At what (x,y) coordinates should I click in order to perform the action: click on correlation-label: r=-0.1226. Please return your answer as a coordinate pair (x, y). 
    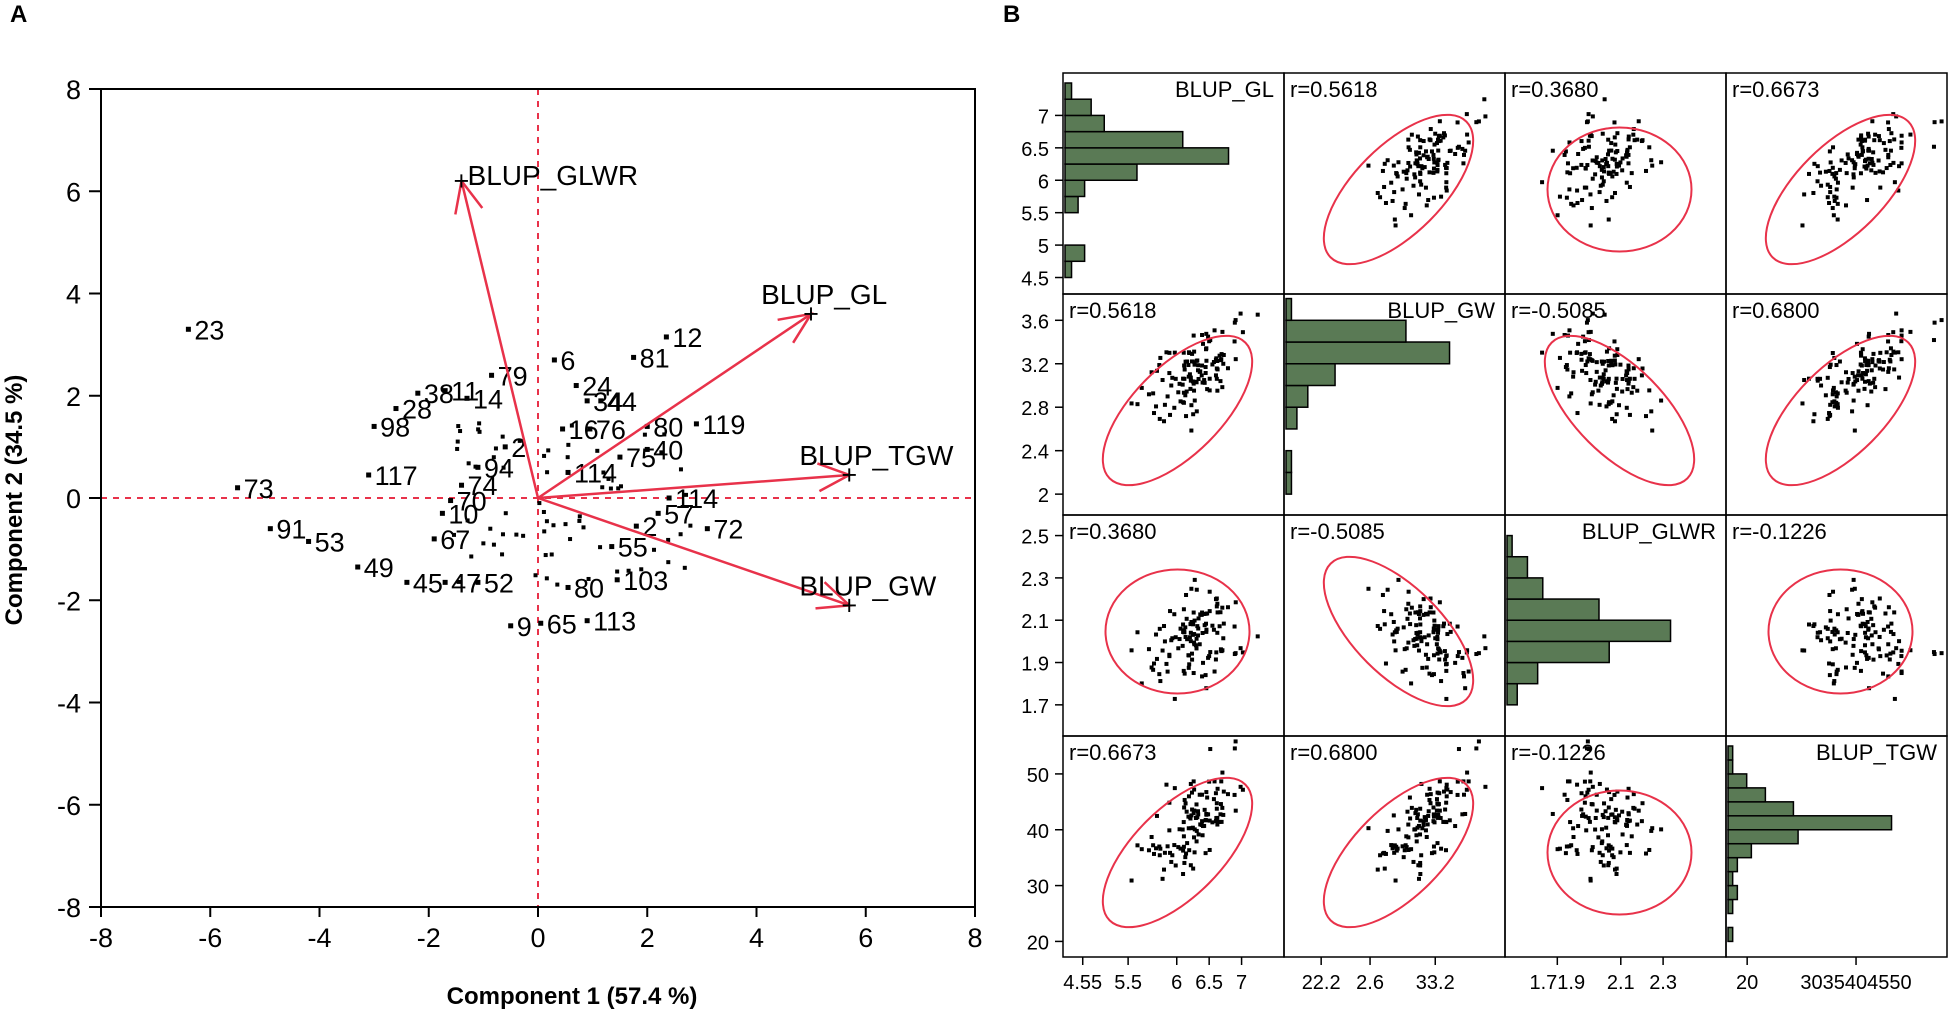
    Looking at the image, I should click on (1779, 531).